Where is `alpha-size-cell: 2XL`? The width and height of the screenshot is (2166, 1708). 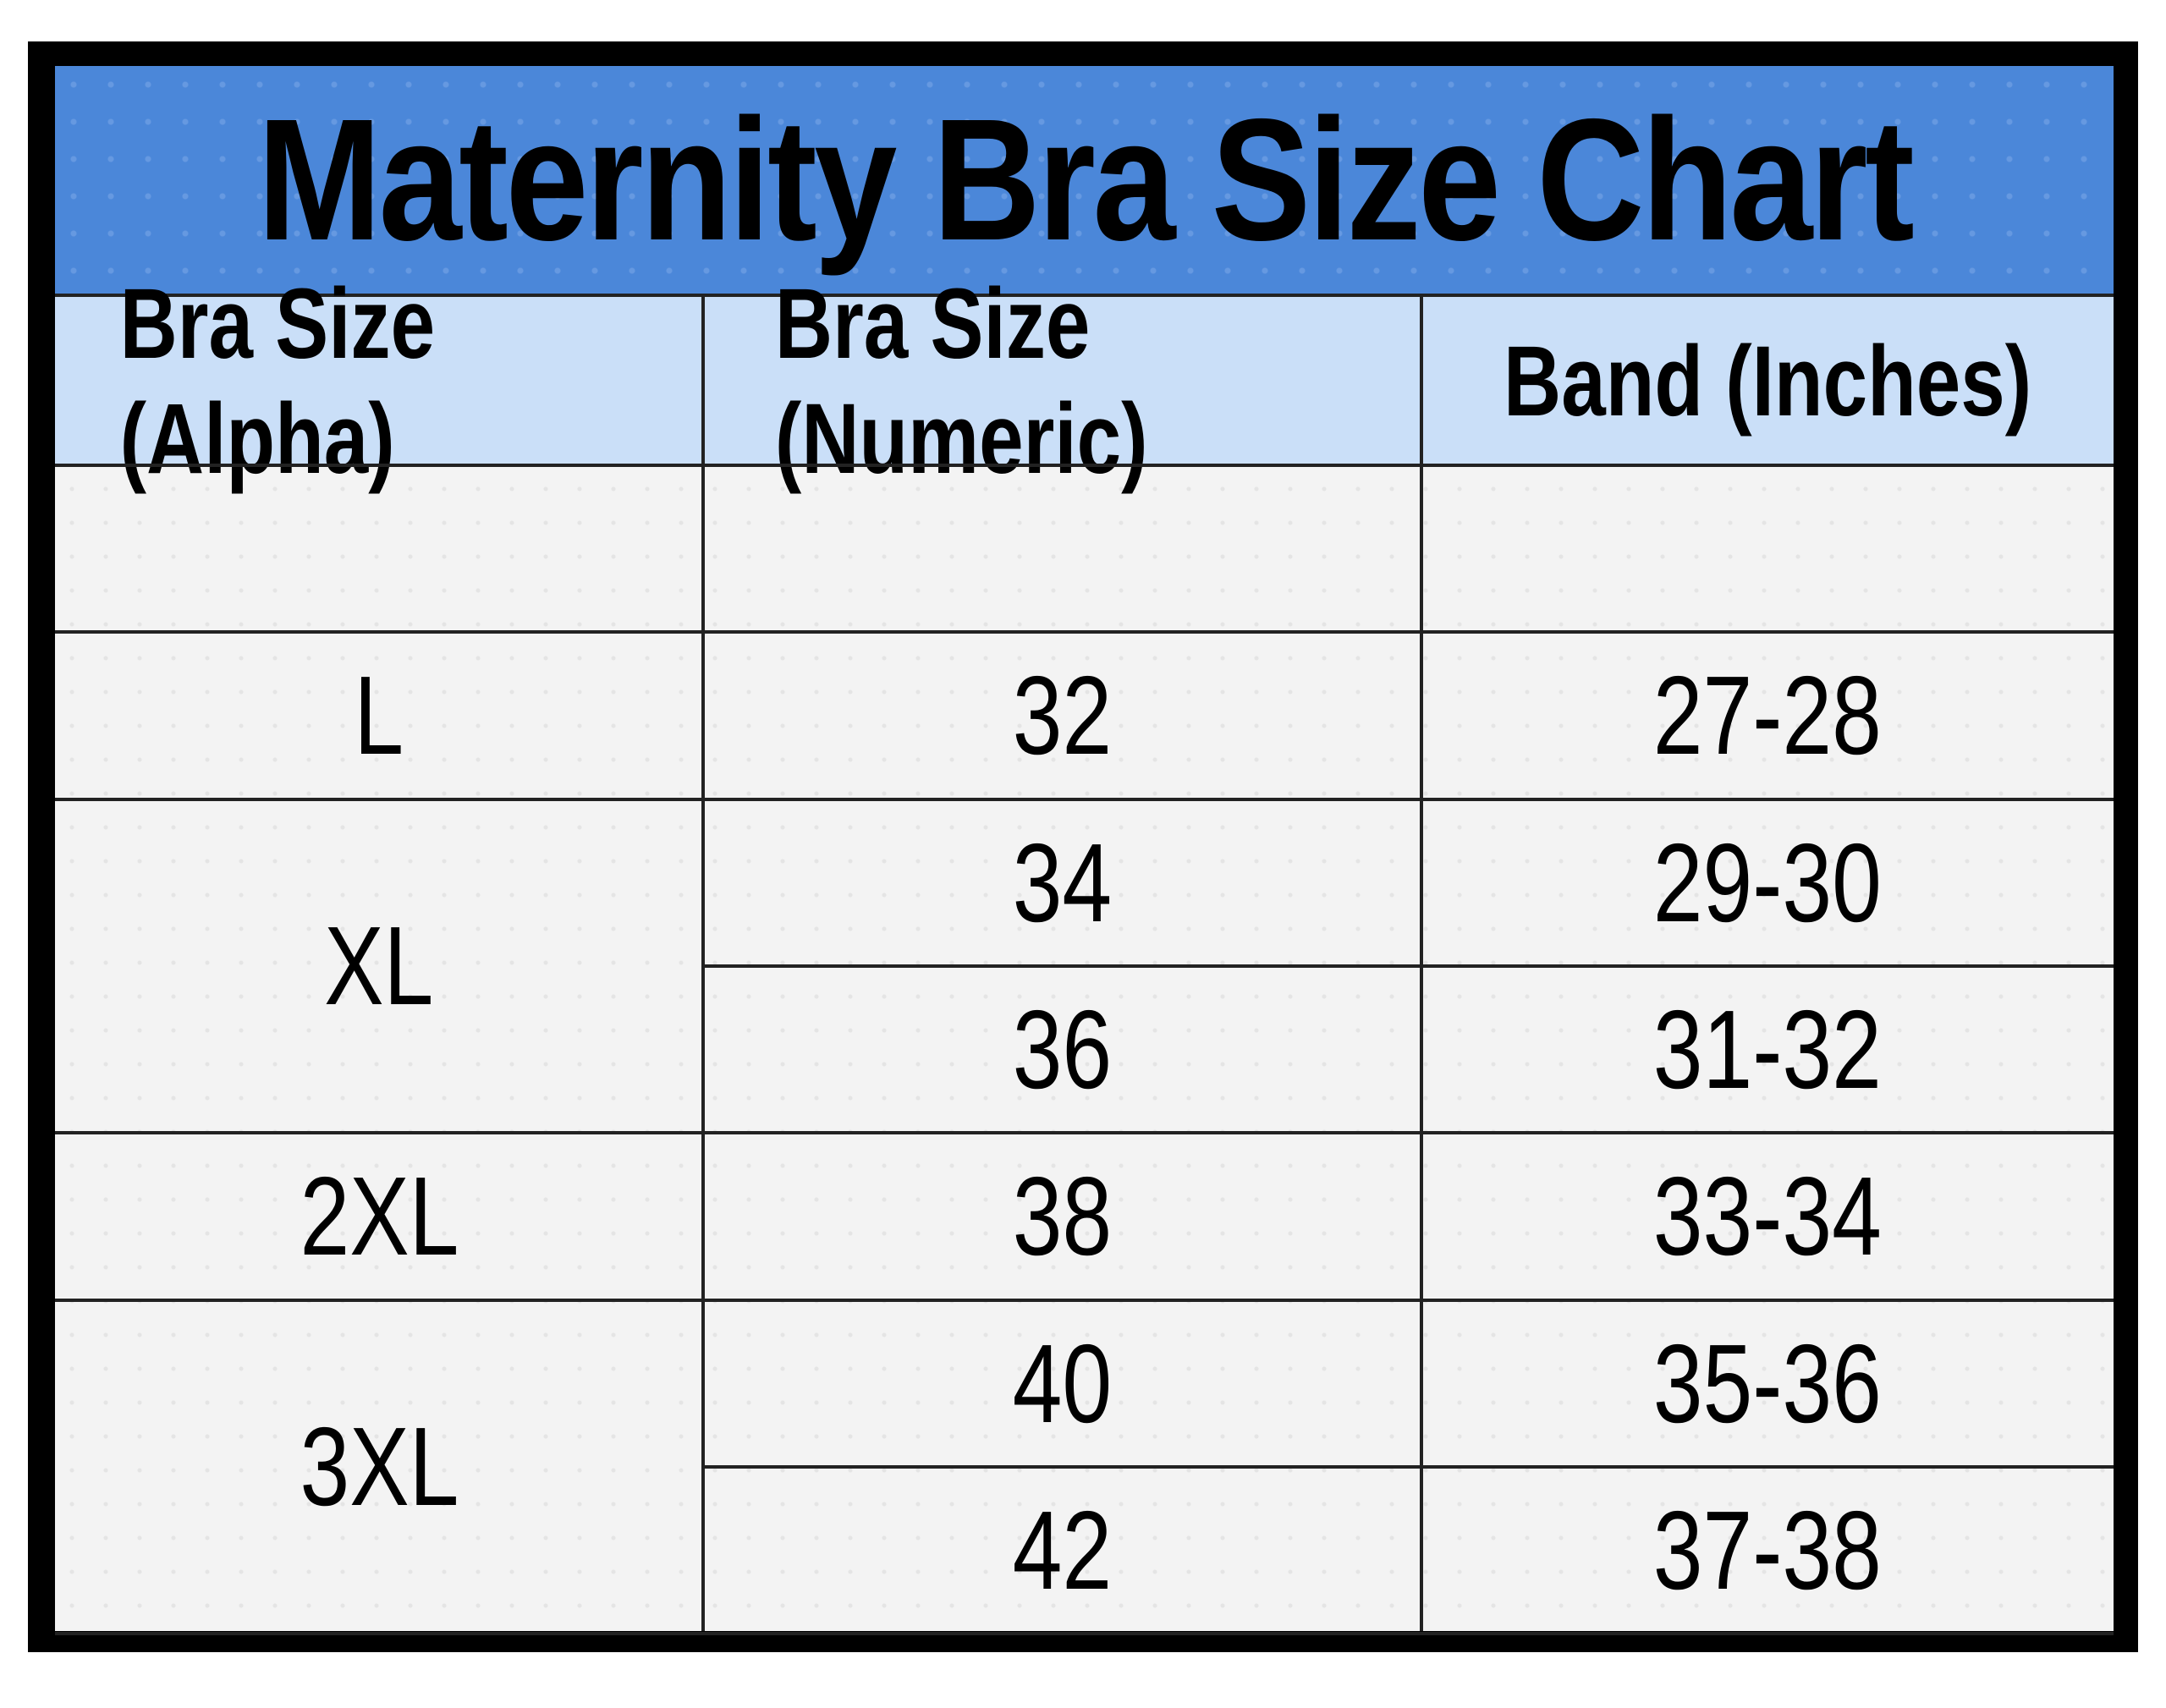
alpha-size-cell: 2XL is located at coordinates (379, 1216).